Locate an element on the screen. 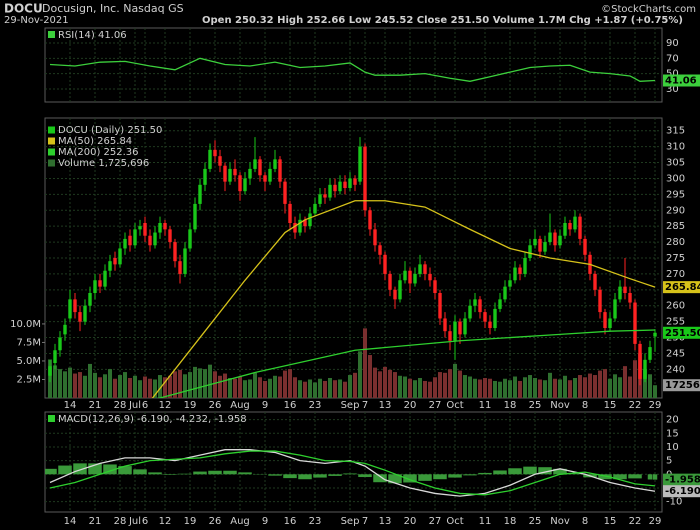  y-tick-label: 280 is located at coordinates (675, 242).